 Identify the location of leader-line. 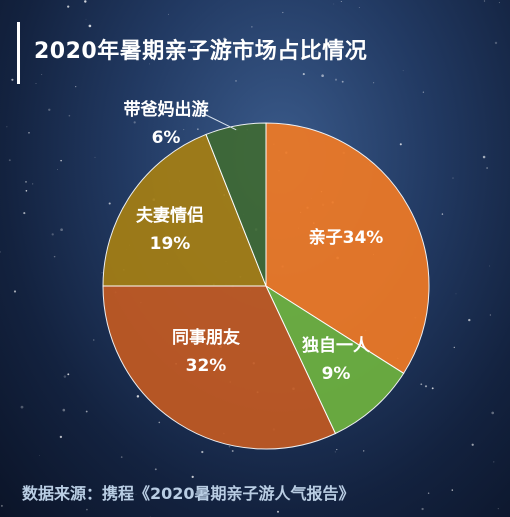
(218, 121).